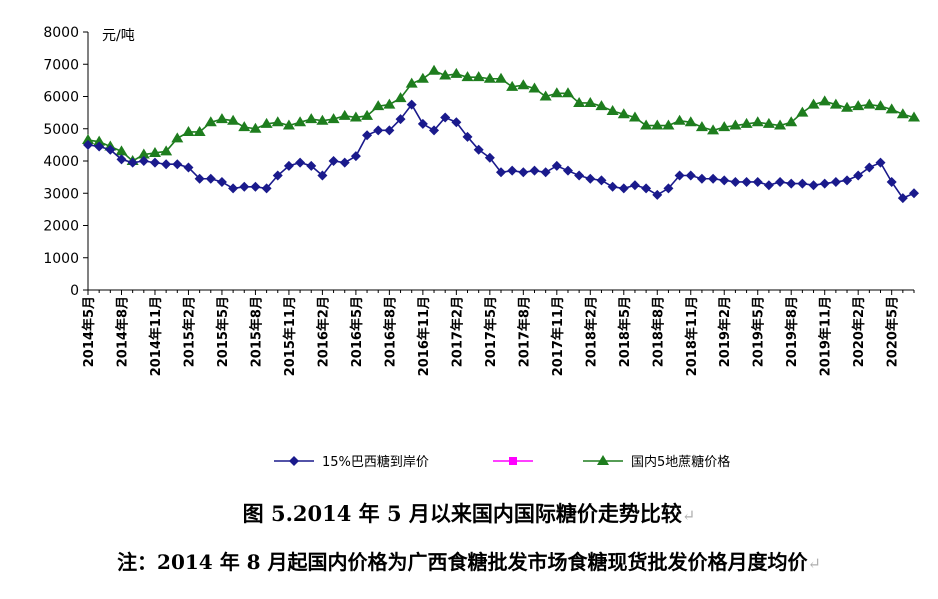 The height and width of the screenshot is (599, 938). What do you see at coordinates (118, 36) in the screenshot?
I see `y-axis-label: 元/吨` at bounding box center [118, 36].